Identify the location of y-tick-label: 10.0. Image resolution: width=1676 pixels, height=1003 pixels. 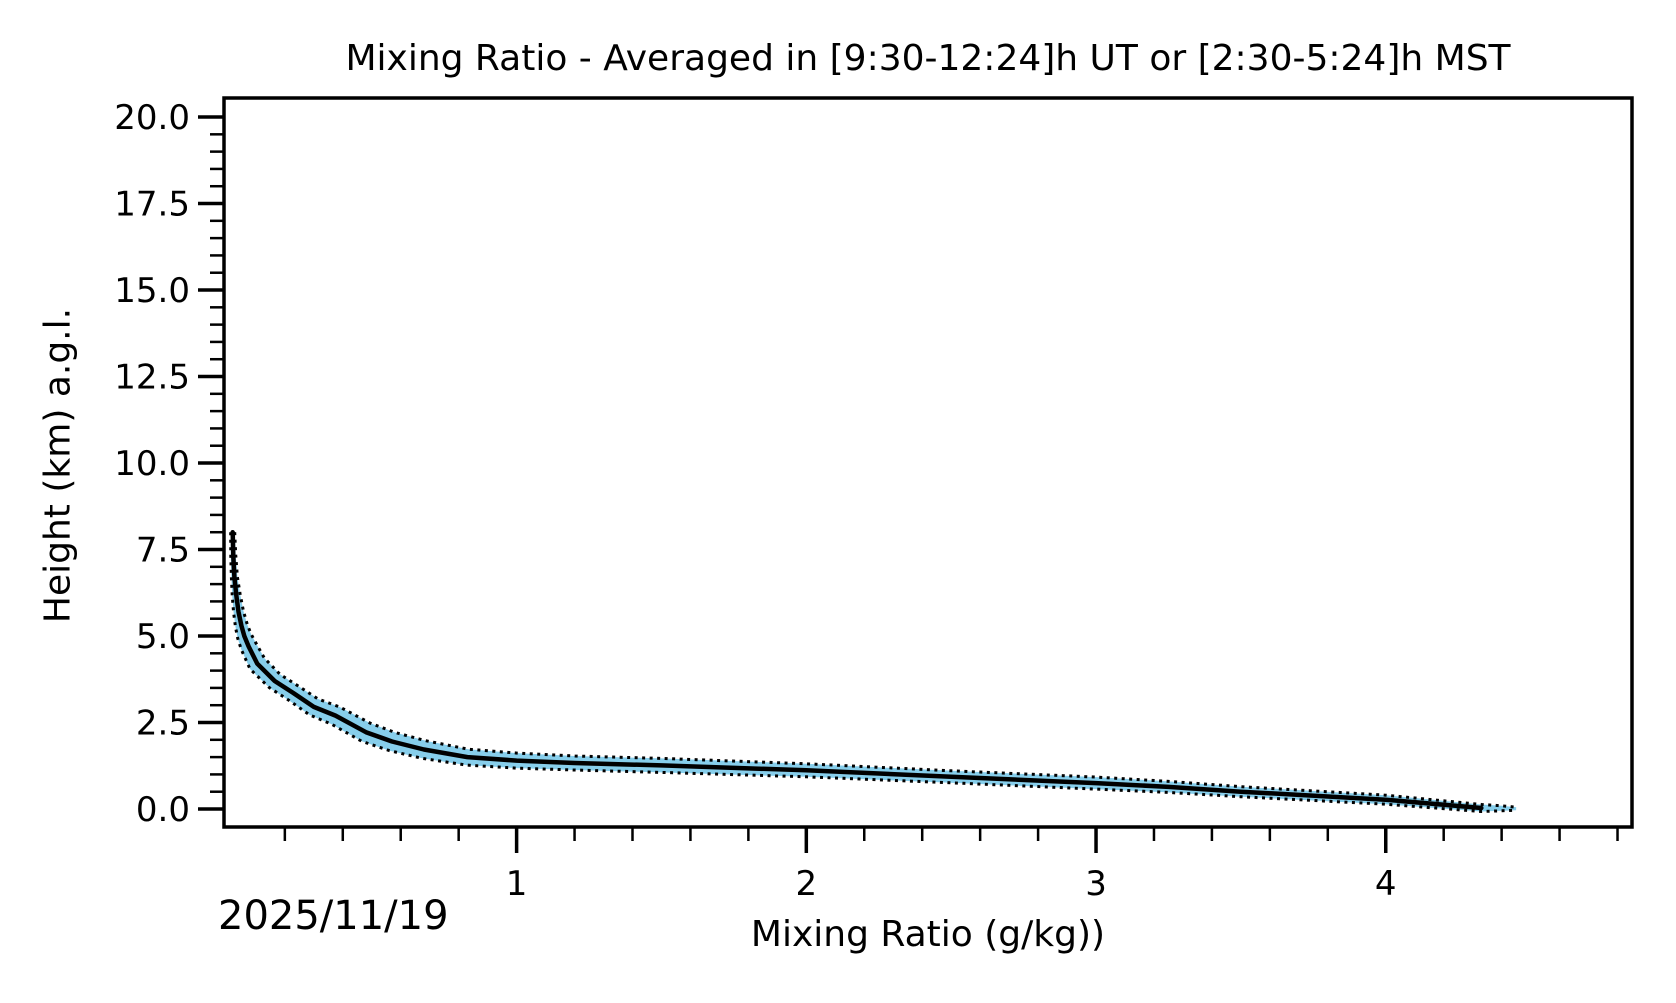
(152, 464).